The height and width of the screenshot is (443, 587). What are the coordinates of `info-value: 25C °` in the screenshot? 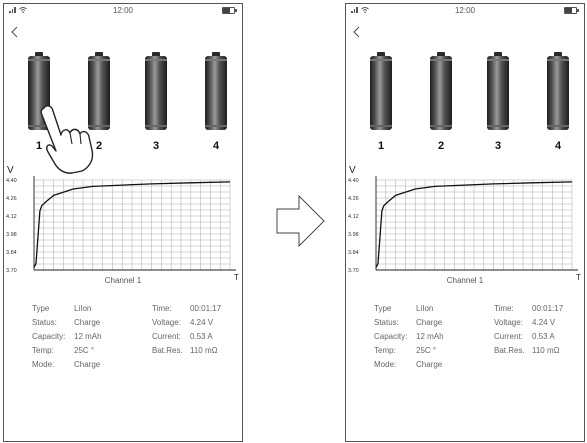 It's located at (84, 350).